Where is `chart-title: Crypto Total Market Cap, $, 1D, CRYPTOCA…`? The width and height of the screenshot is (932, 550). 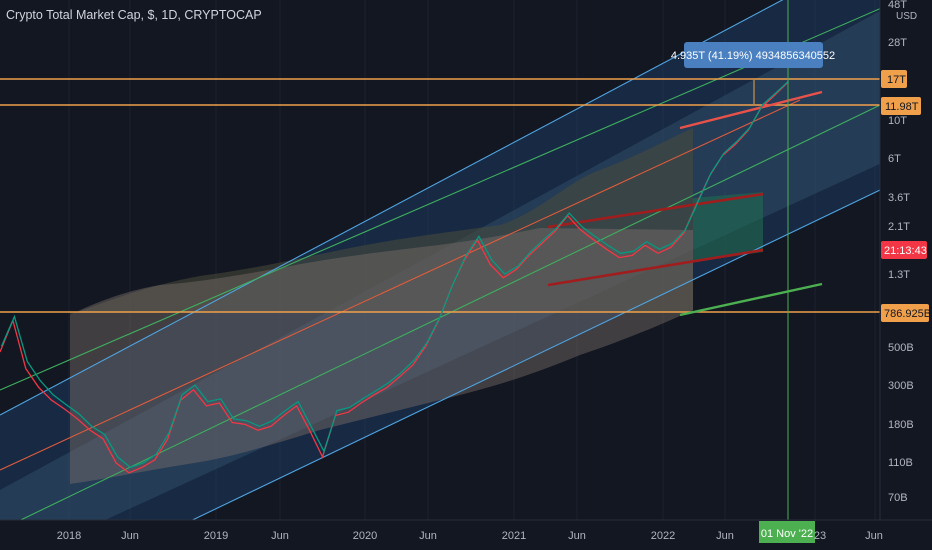 chart-title: Crypto Total Market Cap, $, 1D, CRYPTOCA… is located at coordinates (134, 15).